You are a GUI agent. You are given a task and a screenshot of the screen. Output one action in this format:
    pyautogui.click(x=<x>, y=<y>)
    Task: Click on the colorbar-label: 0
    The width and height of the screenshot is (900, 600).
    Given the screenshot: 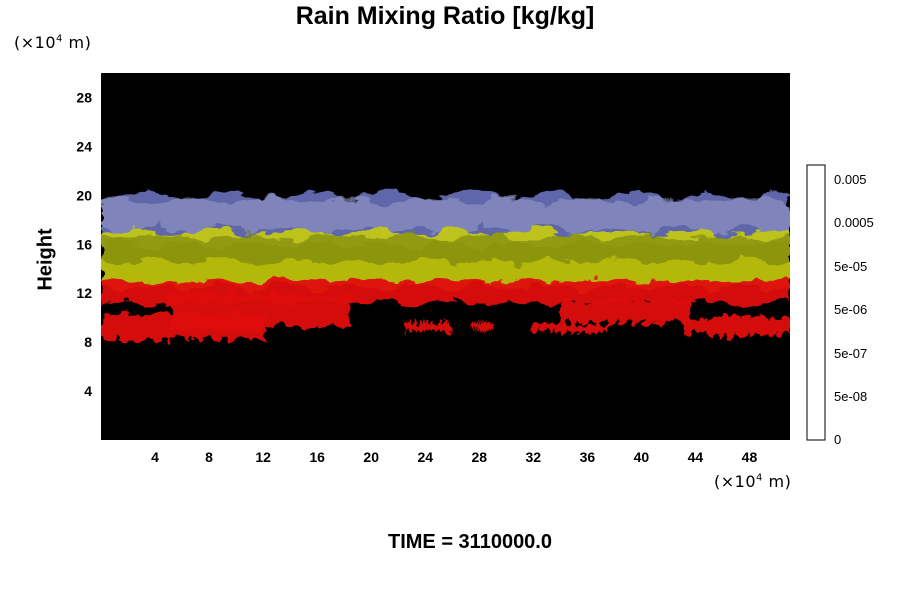 What is the action you would take?
    pyautogui.click(x=837, y=439)
    